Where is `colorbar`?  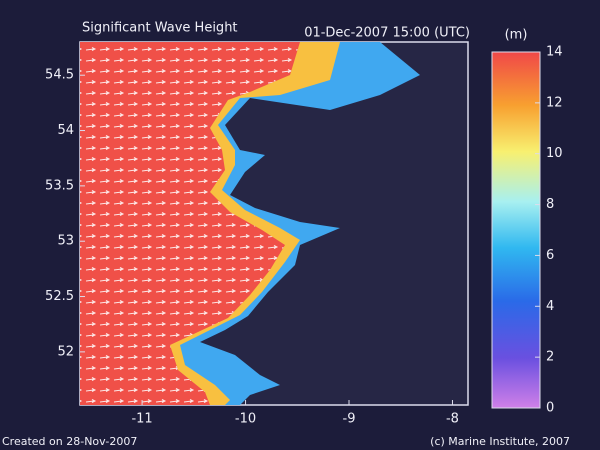 colorbar is located at coordinates (516, 230).